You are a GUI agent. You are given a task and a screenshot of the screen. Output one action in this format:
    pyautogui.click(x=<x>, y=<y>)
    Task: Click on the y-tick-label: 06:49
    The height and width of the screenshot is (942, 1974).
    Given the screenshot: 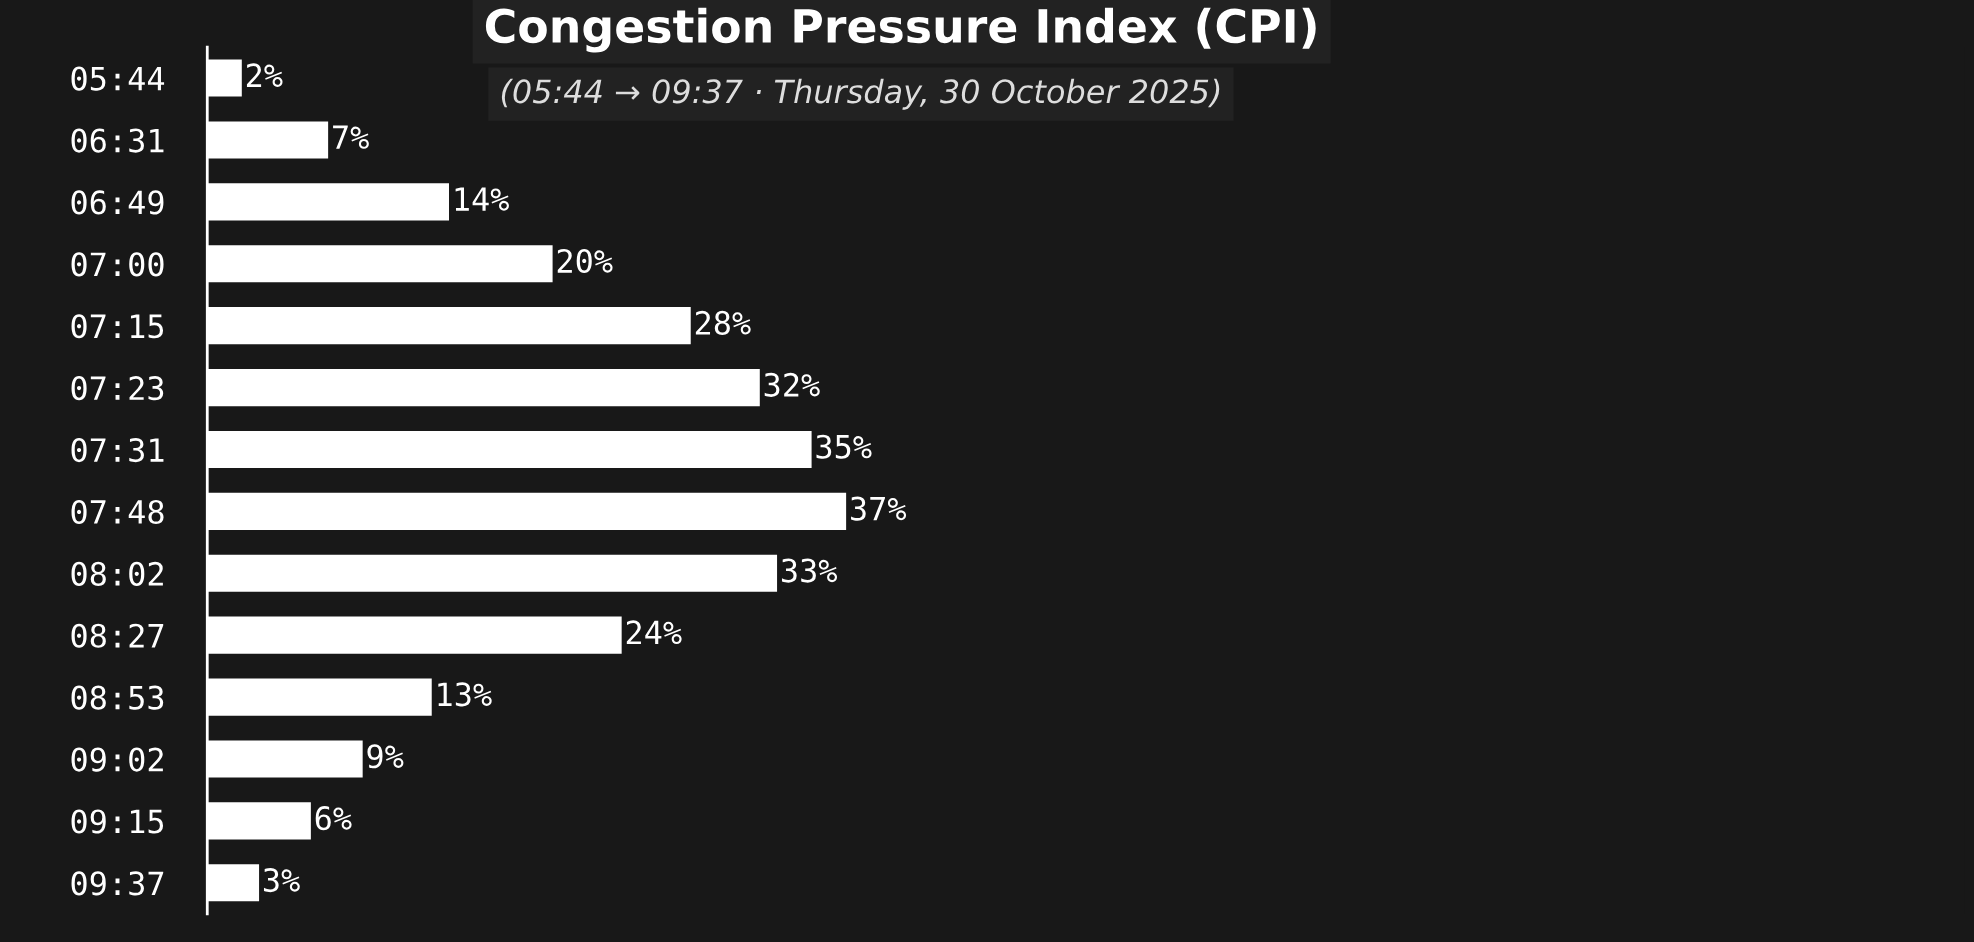 What is the action you would take?
    pyautogui.click(x=117, y=202)
    